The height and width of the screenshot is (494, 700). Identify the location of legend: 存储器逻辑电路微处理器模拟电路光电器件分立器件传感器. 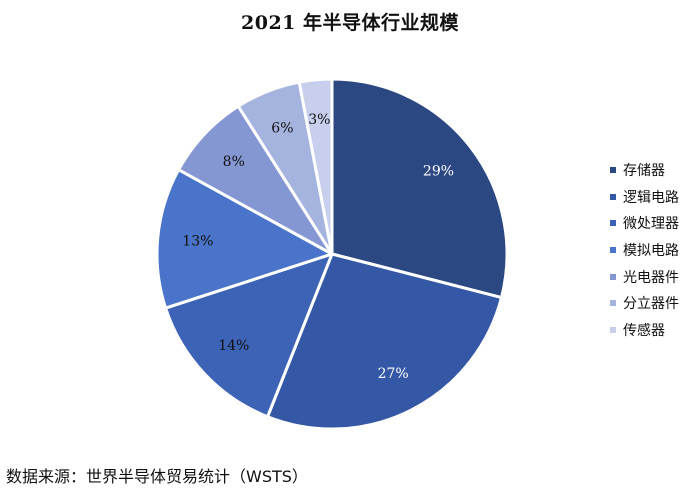
(644, 250).